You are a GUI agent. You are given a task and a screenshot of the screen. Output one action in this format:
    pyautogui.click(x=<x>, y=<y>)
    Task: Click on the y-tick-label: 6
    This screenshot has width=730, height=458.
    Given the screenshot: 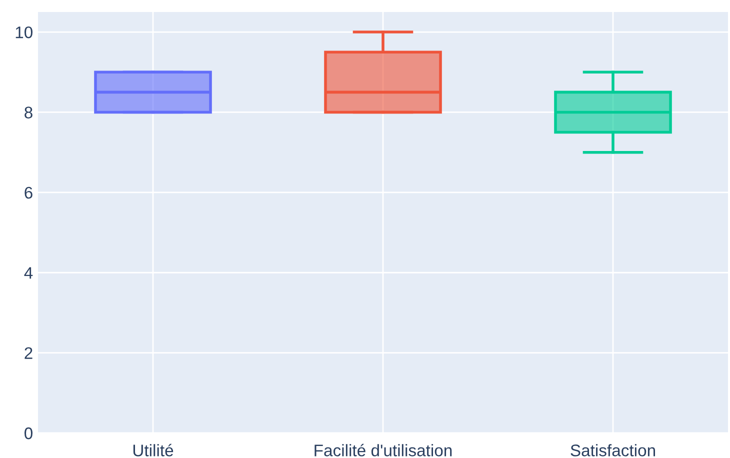 What is the action you would take?
    pyautogui.click(x=28, y=192)
    